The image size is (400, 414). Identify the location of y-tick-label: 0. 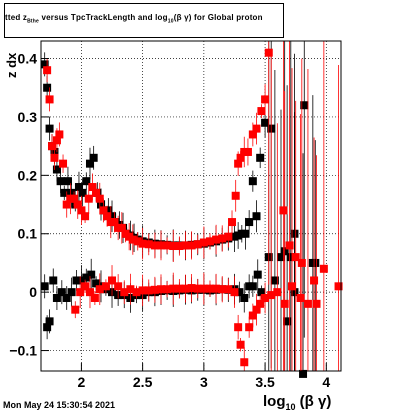
(33, 292).